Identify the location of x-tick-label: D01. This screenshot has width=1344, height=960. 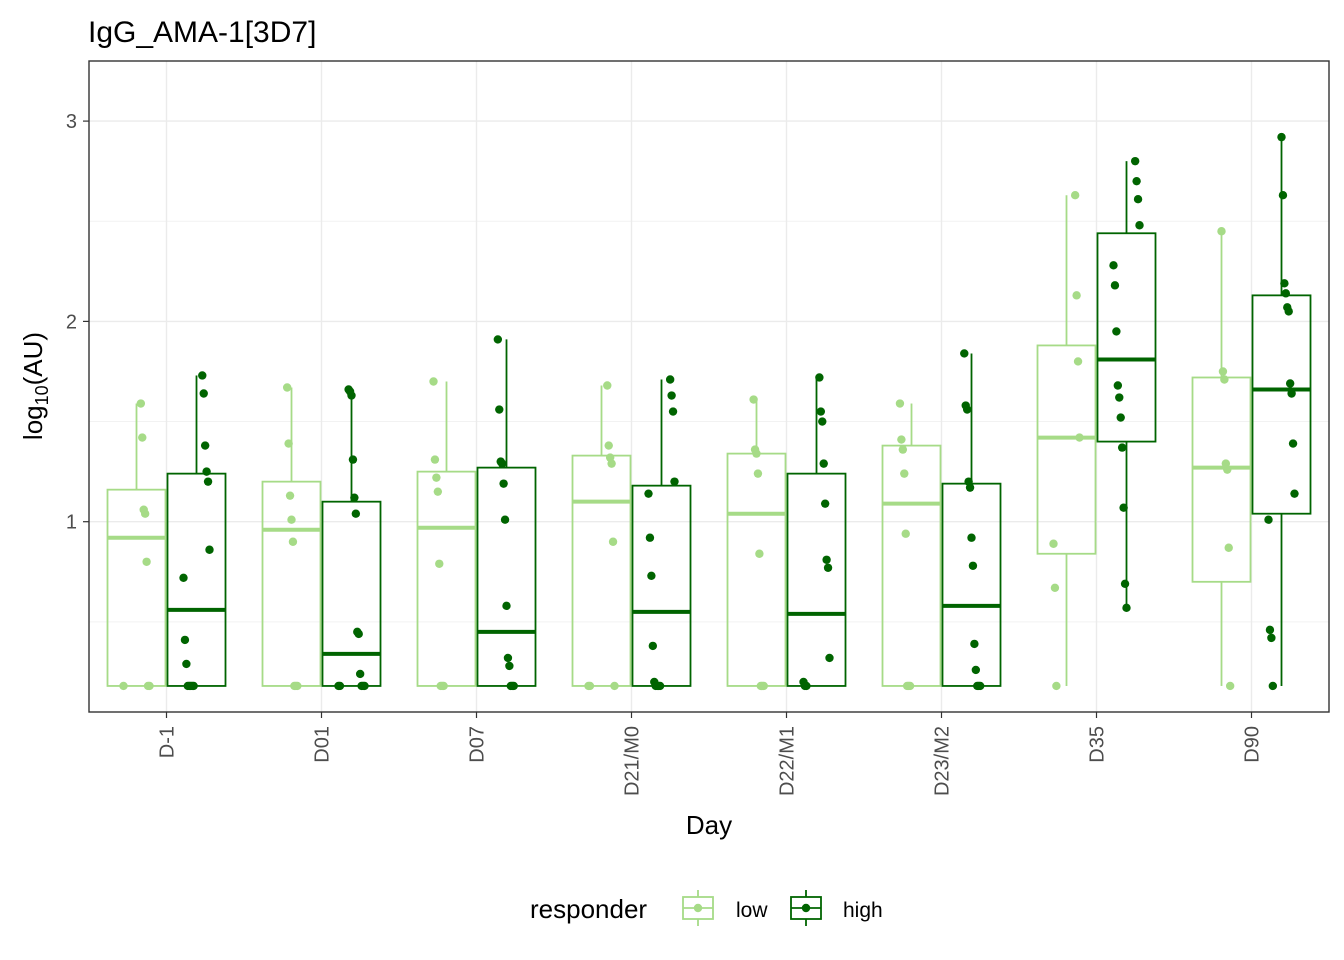
(323, 744).